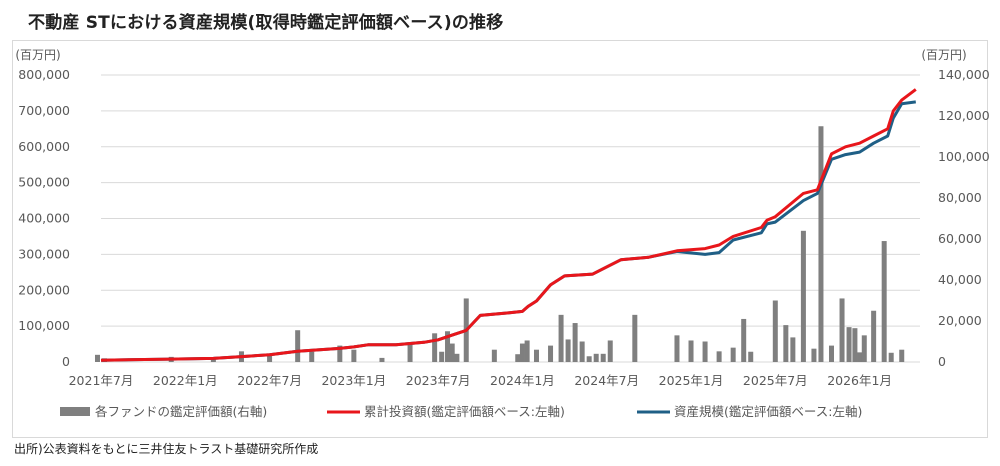  What do you see at coordinates (964, 74) in the screenshot?
I see `right-tick-label: 140,000` at bounding box center [964, 74].